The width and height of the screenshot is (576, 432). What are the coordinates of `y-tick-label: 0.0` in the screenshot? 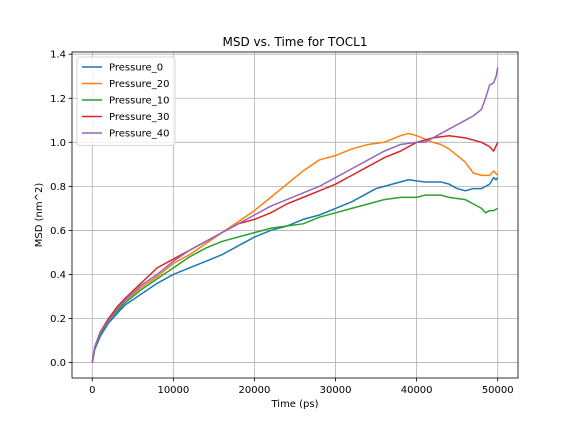 It's located at (58, 363).